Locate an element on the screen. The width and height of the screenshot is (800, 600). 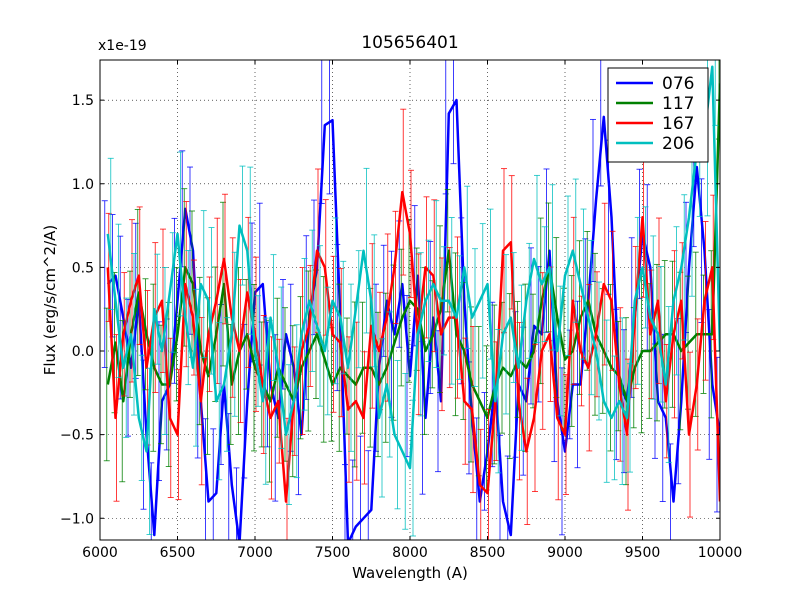
y-tick-label: 1.0 is located at coordinates (83, 185).